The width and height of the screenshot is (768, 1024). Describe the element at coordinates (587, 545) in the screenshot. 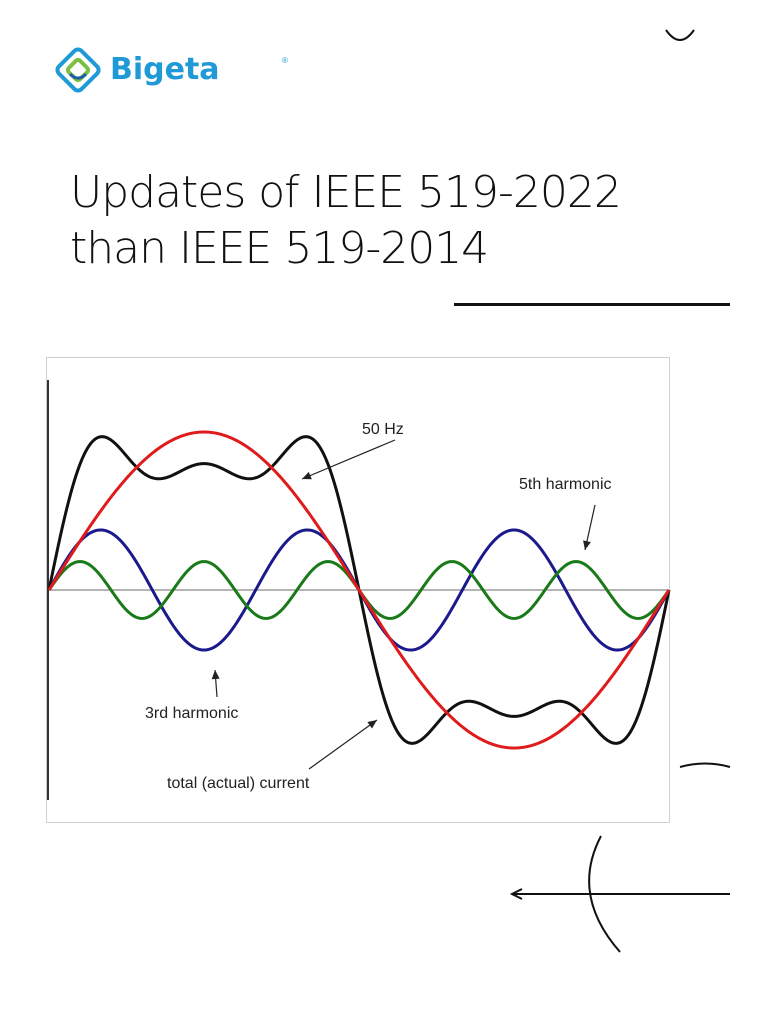

I see `annotation-arrowhead-5th-harmonic` at that location.